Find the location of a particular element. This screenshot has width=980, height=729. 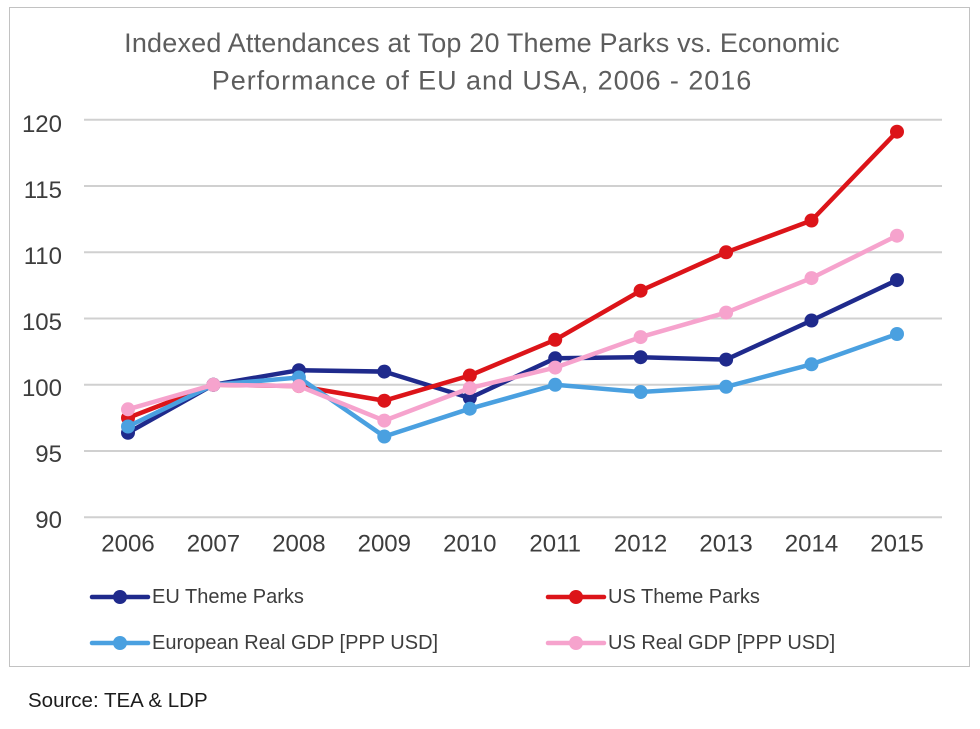

svg-text: 100 is located at coordinates (42, 388).